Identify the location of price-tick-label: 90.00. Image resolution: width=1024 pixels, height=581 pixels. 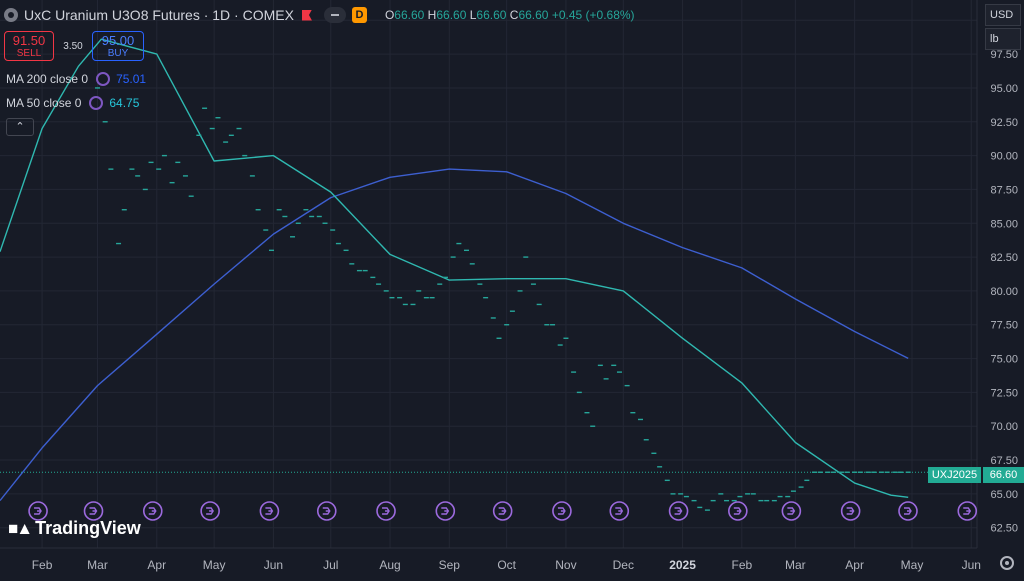
(1004, 157).